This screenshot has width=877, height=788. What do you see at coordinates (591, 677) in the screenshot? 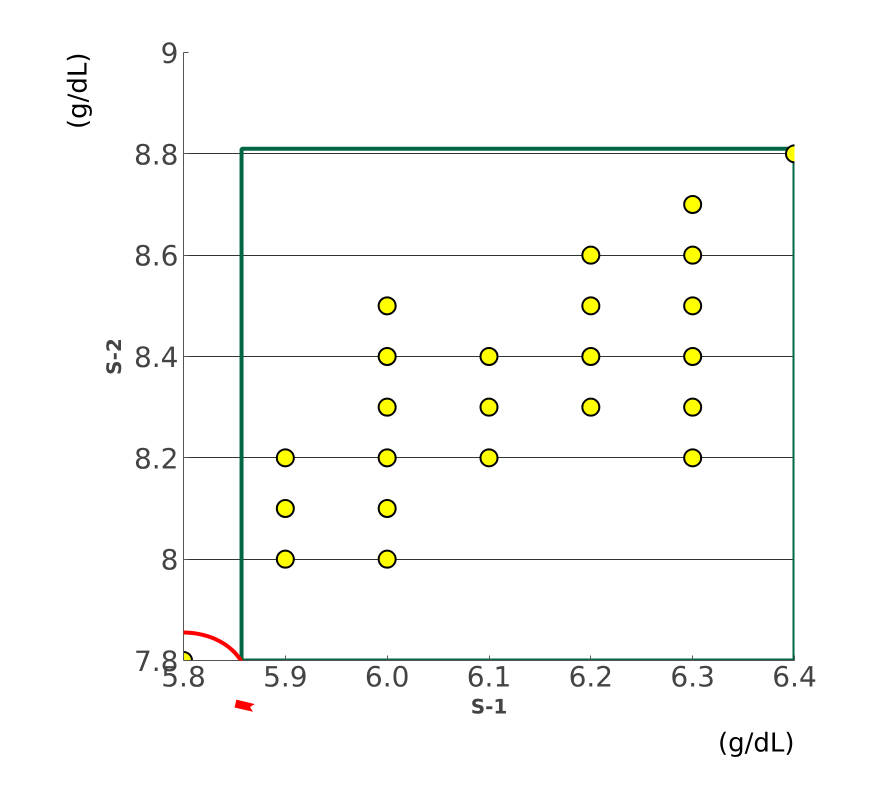
I see `x-tick-label: 6.2` at bounding box center [591, 677].